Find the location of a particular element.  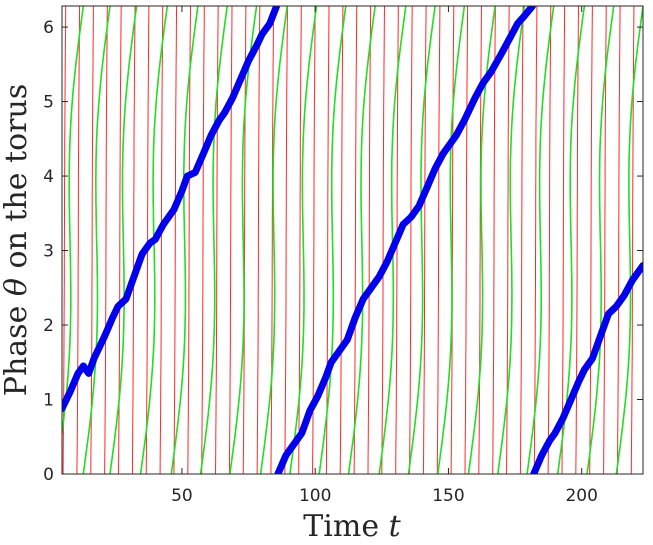

y-axis-title-prefix: Phase is located at coordinates (17, 346).